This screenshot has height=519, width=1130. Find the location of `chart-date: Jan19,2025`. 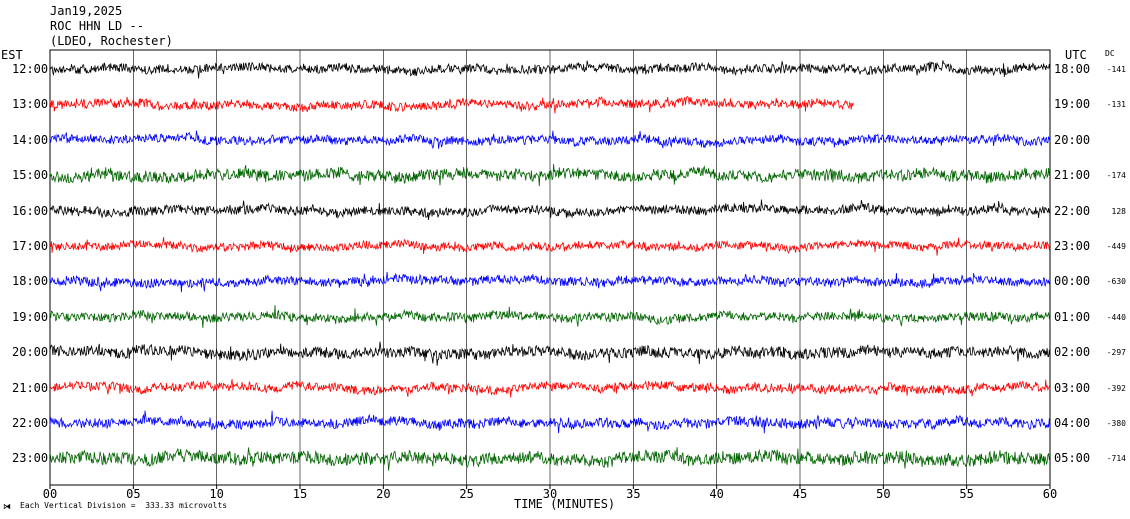

chart-date: Jan19,2025 is located at coordinates (86, 11).